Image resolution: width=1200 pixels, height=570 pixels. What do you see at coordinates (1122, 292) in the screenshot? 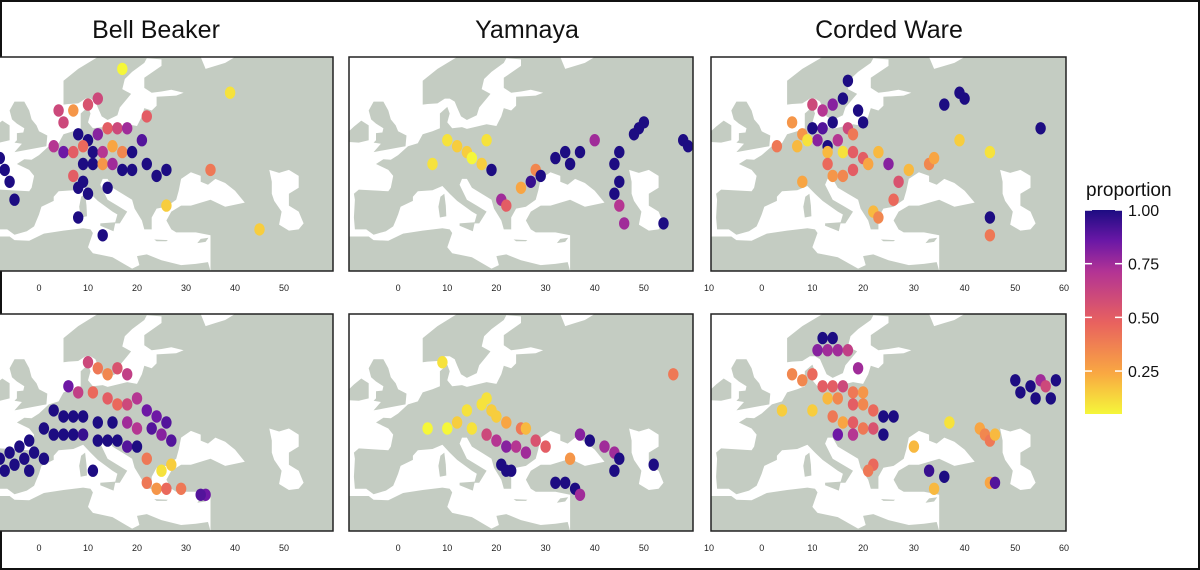
I see `legend-ticks: 1.00 0.75 0.50 0.25` at bounding box center [1122, 292].